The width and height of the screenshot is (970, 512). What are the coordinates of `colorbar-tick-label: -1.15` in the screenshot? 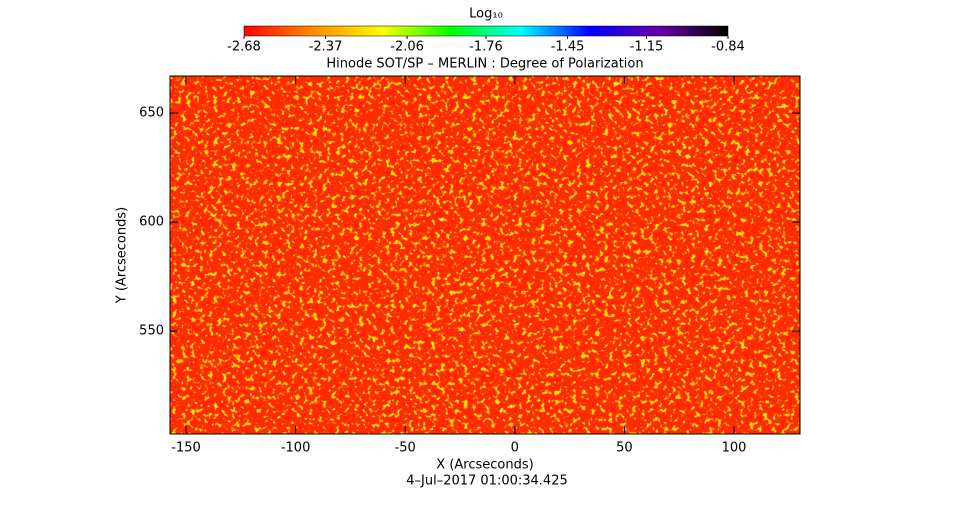 It's located at (647, 47).